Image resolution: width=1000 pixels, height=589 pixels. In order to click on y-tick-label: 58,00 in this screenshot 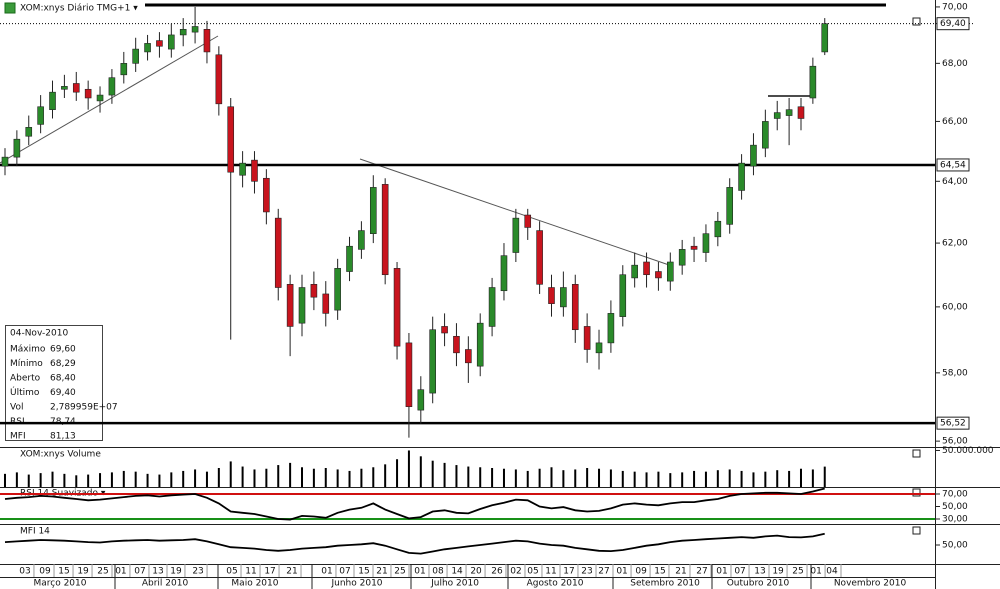, I will do `click(955, 373)`.